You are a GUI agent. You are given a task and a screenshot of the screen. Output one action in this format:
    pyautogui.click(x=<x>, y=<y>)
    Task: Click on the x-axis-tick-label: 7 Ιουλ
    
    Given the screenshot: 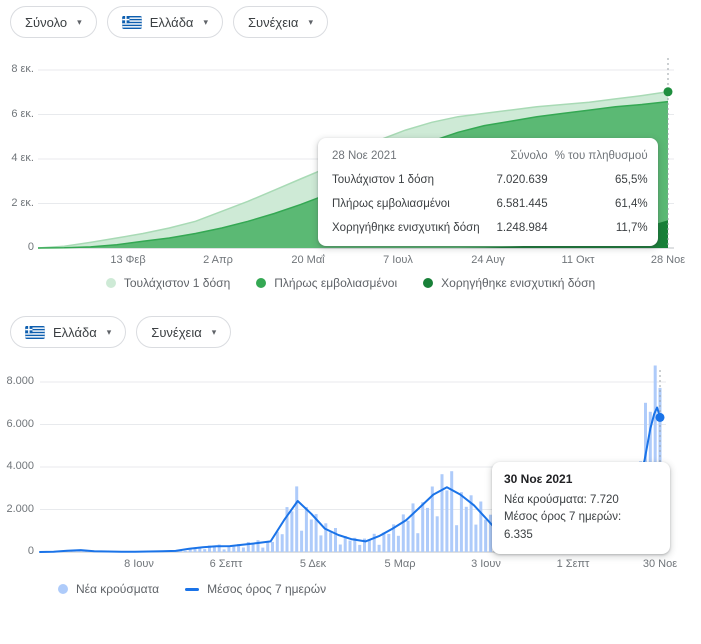 What is the action you would take?
    pyautogui.click(x=398, y=260)
    